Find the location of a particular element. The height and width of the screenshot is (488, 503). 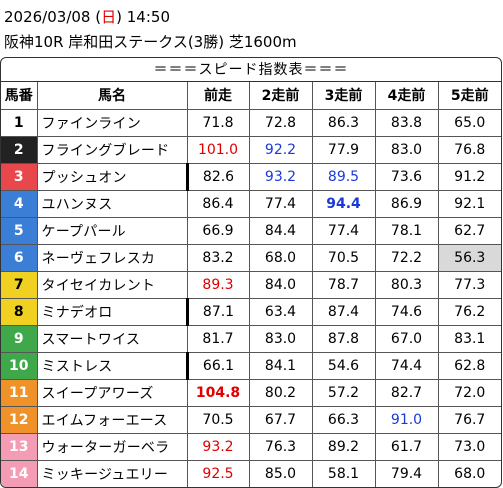

index-cell: 86.9 is located at coordinates (406, 203).